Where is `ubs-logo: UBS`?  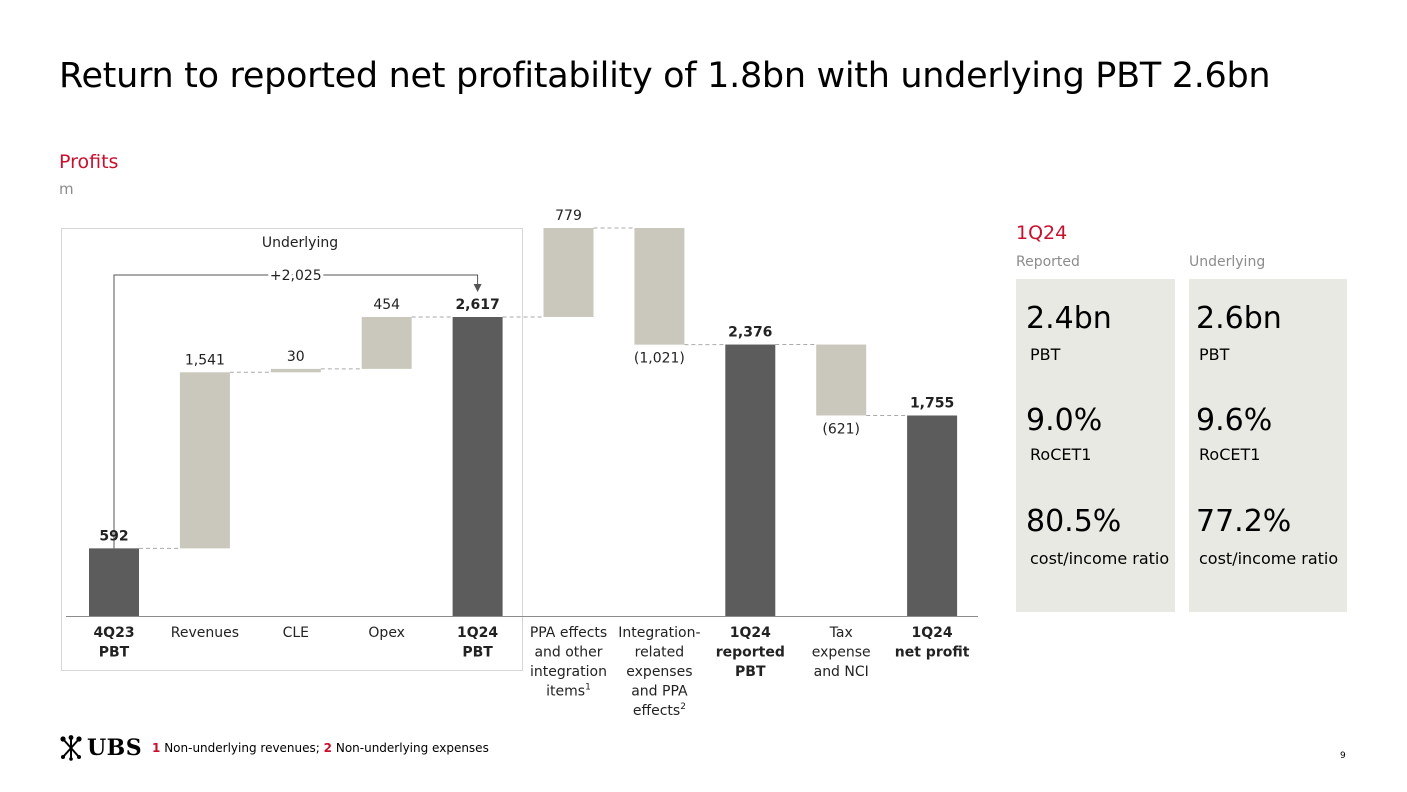 ubs-logo: UBS is located at coordinates (100, 748).